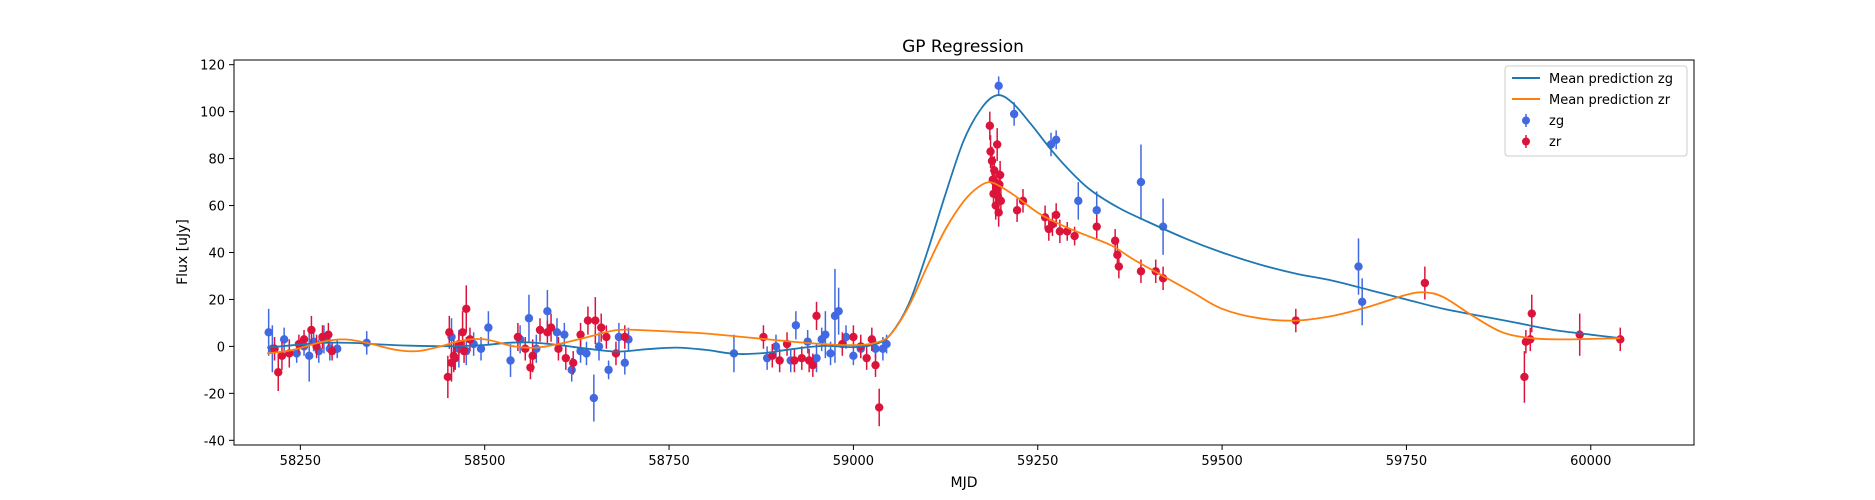  Describe the element at coordinates (964, 483) in the screenshot. I see `x-axis-label: MJD` at that location.